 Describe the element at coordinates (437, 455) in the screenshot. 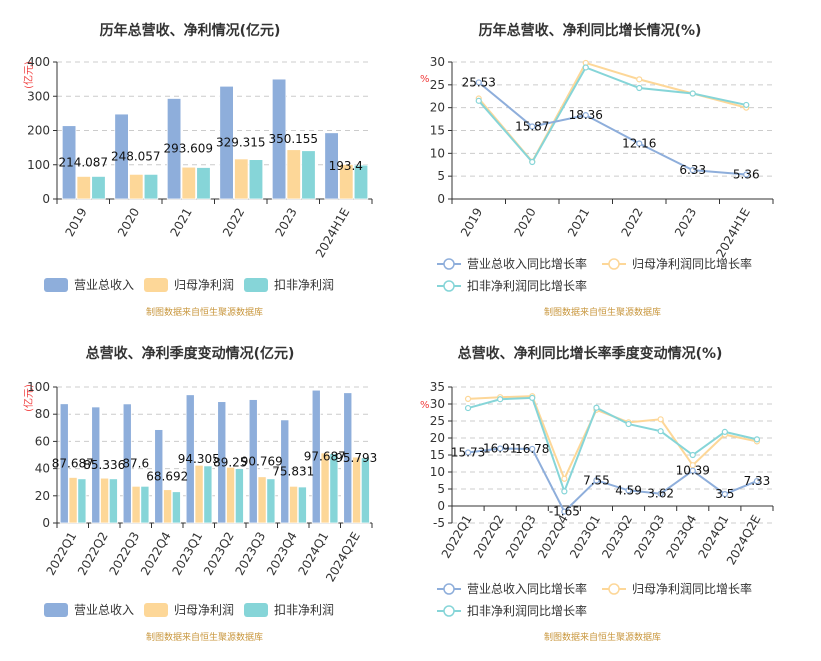

I see `y-tick-label: 15` at that location.